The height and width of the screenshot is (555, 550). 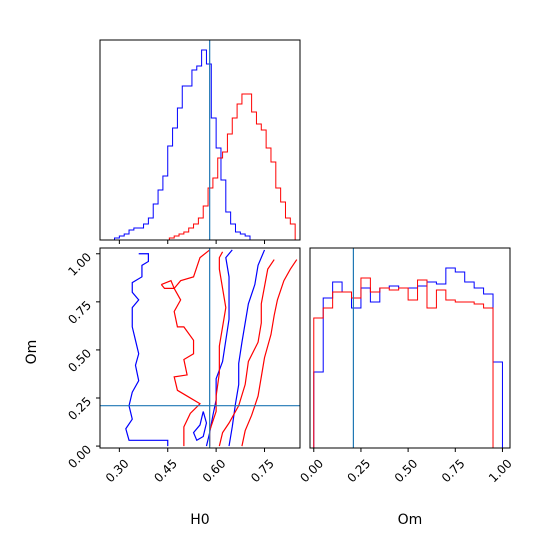 I want to click on h0-marginal-panel, so click(x=200, y=141).